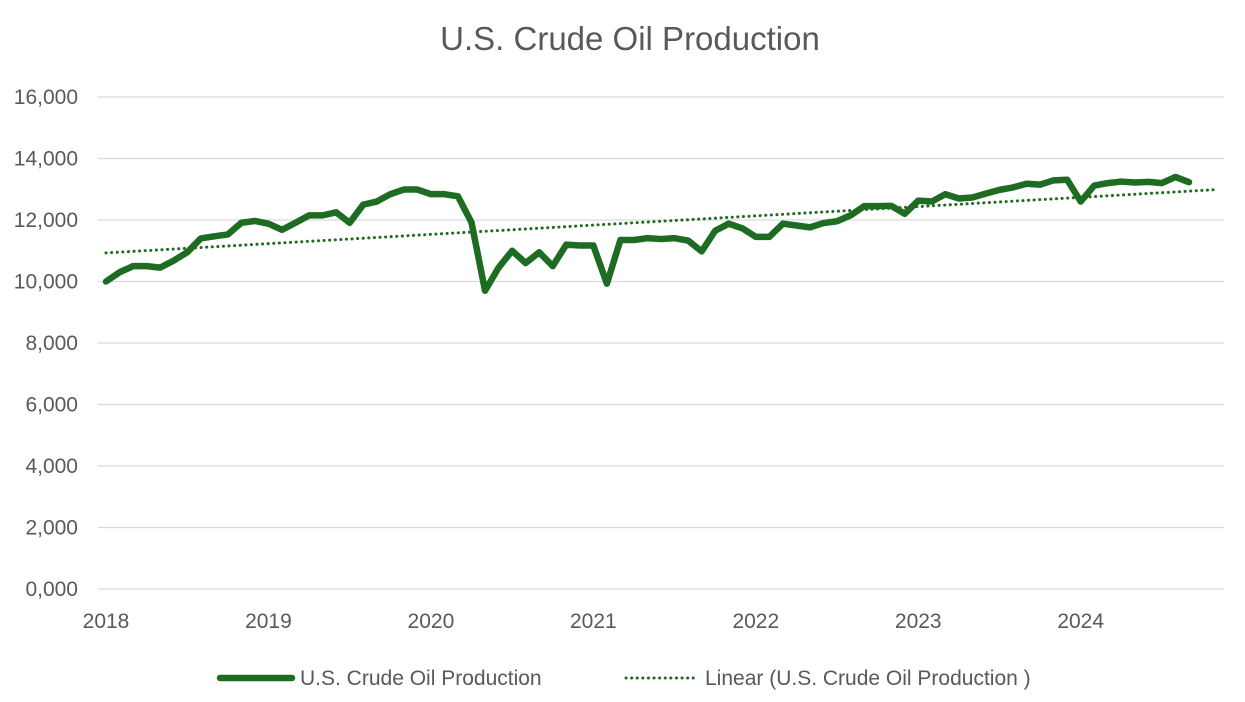 Image resolution: width=1245 pixels, height=702 pixels. What do you see at coordinates (1080, 621) in the screenshot?
I see `x-tick-label: 2024` at bounding box center [1080, 621].